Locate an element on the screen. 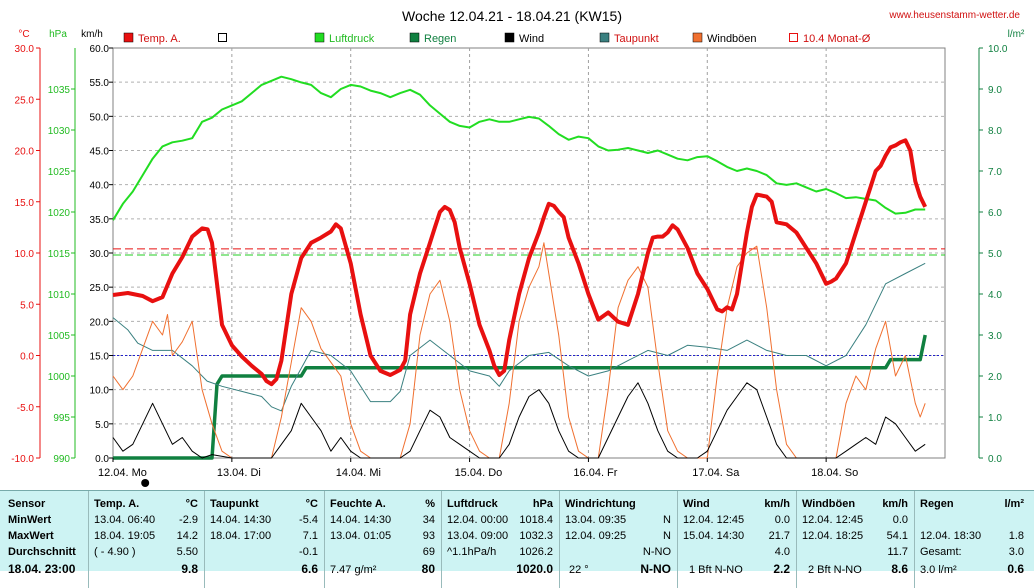  rain-total-value: 3.0 is located at coordinates (1016, 552).